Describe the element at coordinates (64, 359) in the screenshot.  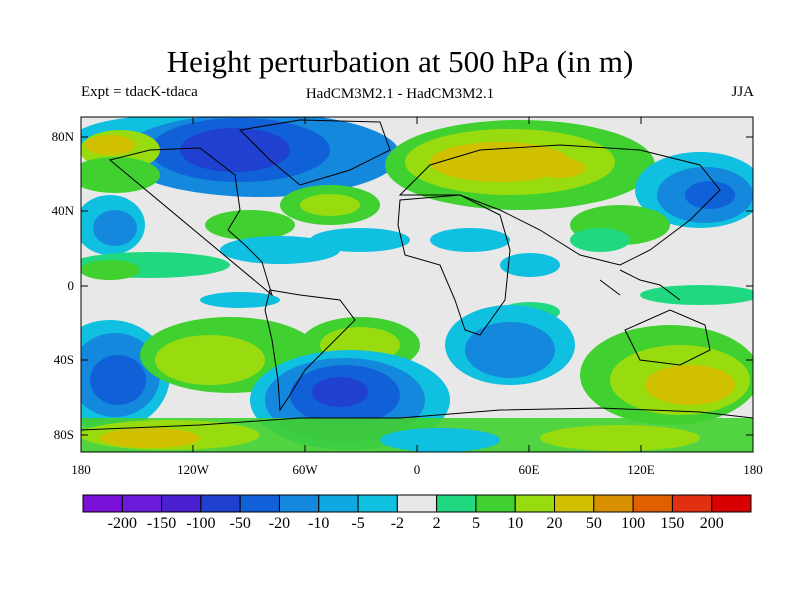
I see `lat-tick-label: 40S` at that location.